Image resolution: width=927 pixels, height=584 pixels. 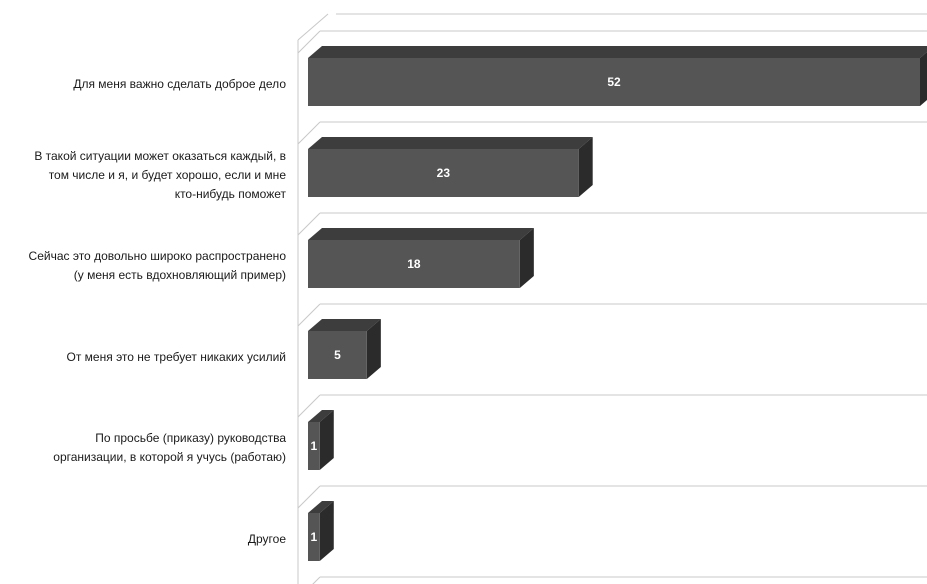 I want to click on category-label: Для меня важно сделать доброе дело, so click(x=143, y=84).